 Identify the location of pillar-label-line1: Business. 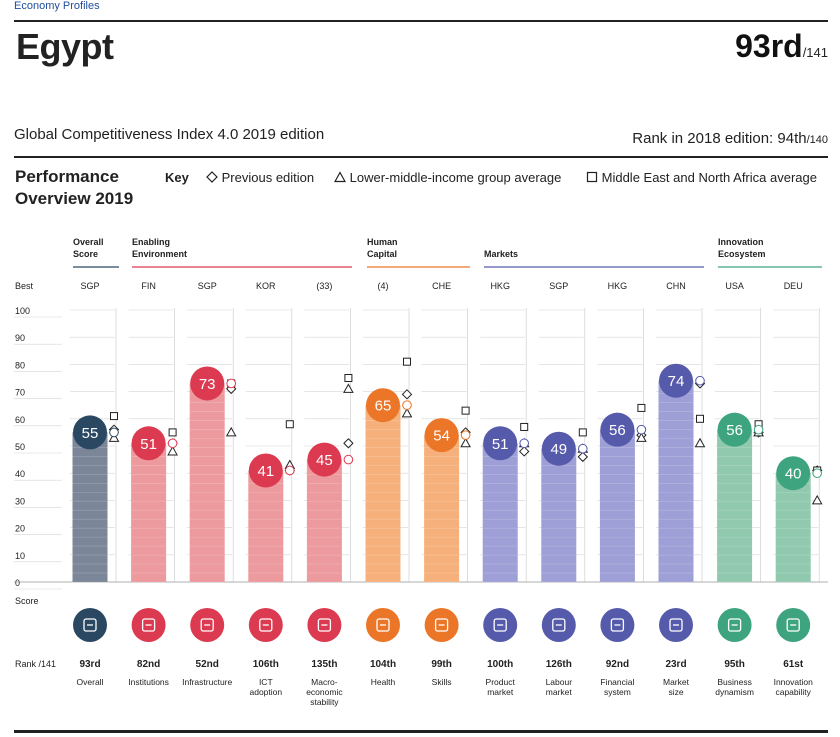
(734, 682).